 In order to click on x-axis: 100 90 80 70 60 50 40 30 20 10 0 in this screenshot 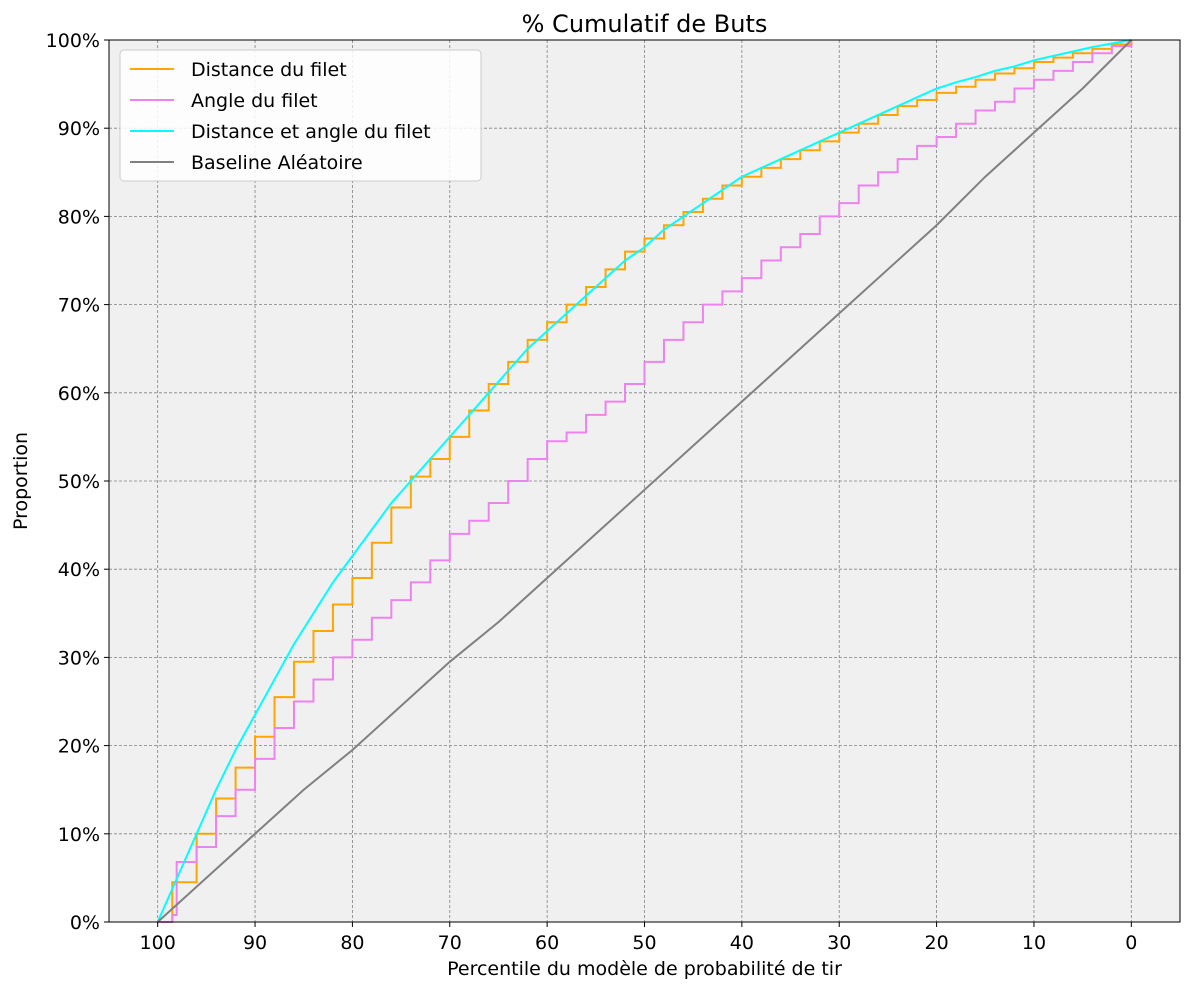, I will do `click(638, 938)`.